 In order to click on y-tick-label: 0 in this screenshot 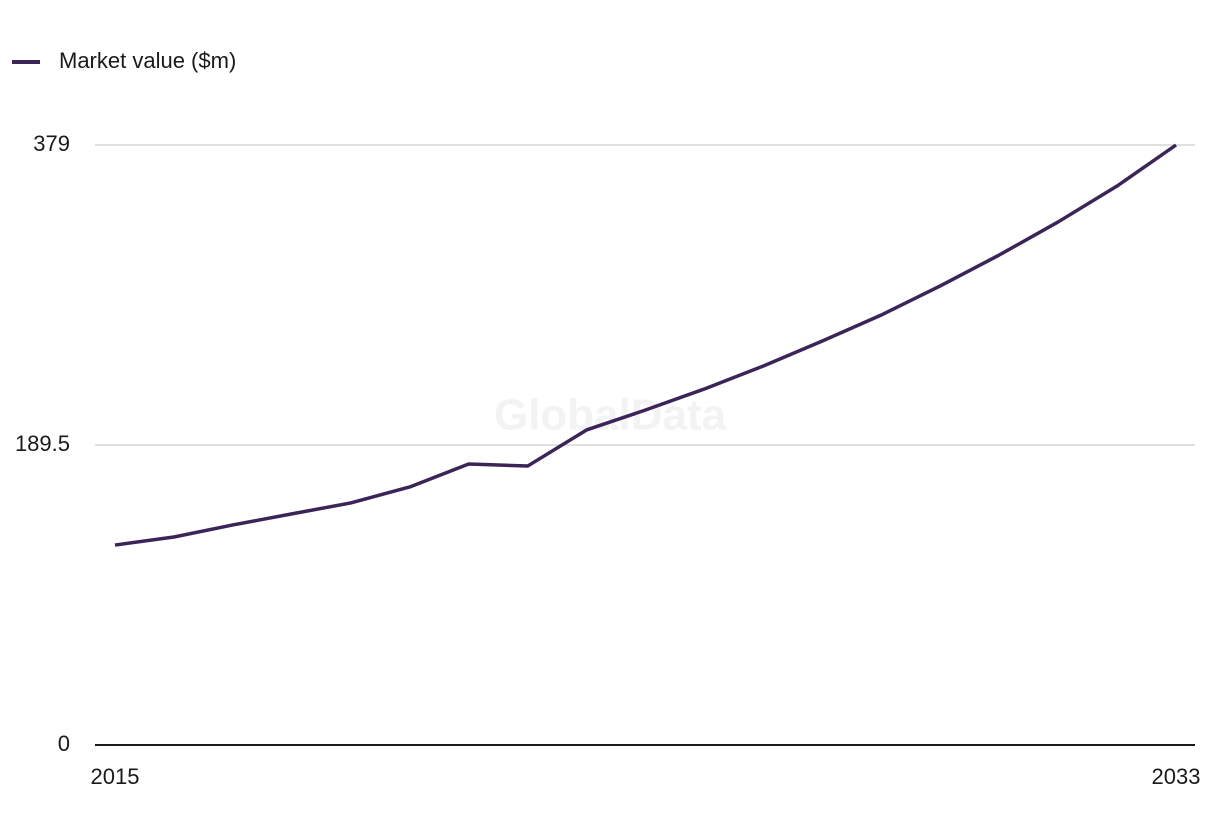, I will do `click(64, 743)`.